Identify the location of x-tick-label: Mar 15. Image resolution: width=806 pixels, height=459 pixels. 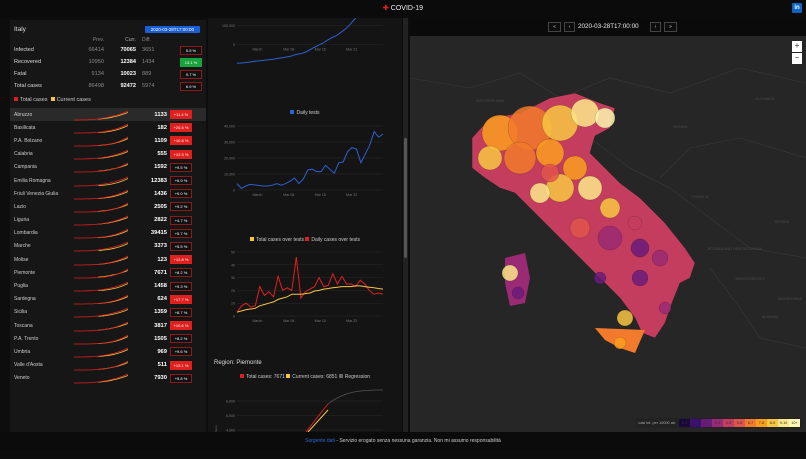
(320, 195).